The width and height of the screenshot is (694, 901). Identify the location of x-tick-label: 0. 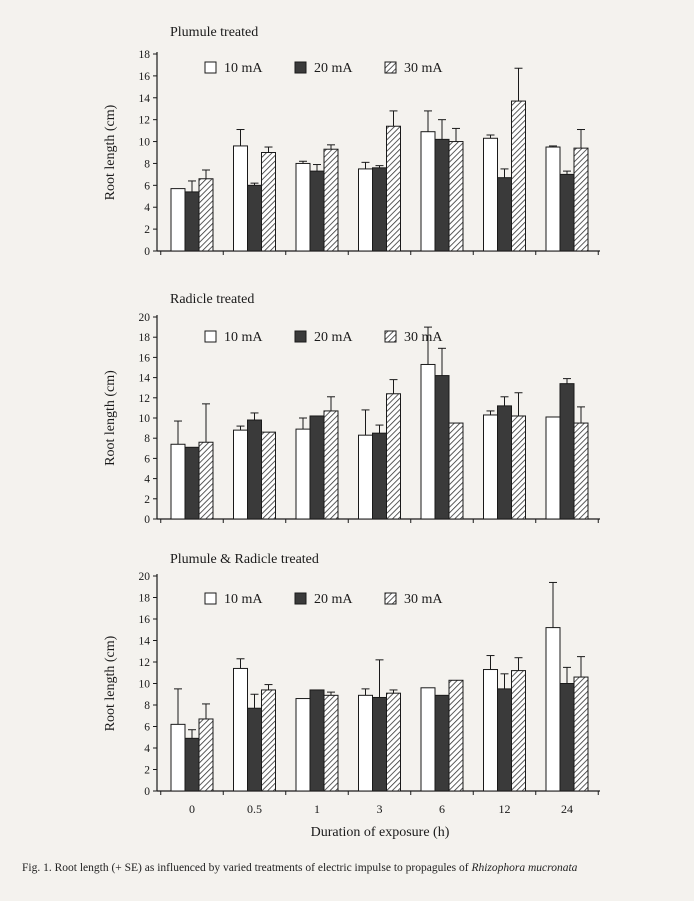
(192, 809).